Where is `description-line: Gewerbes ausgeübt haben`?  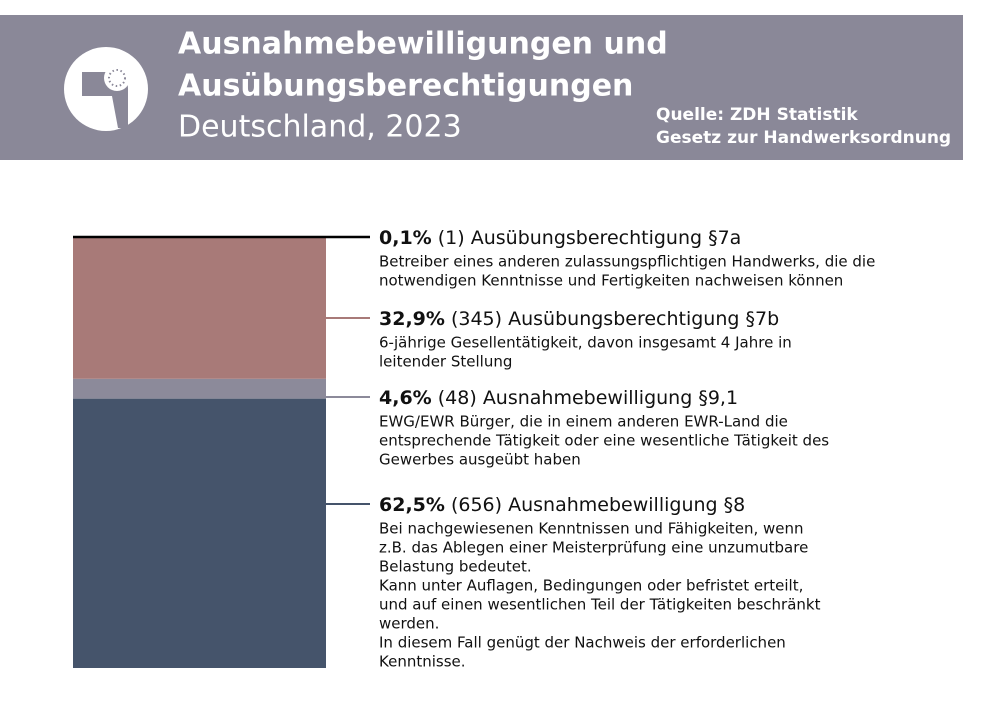
description-line: Gewerbes ausgeübt haben is located at coordinates (480, 460).